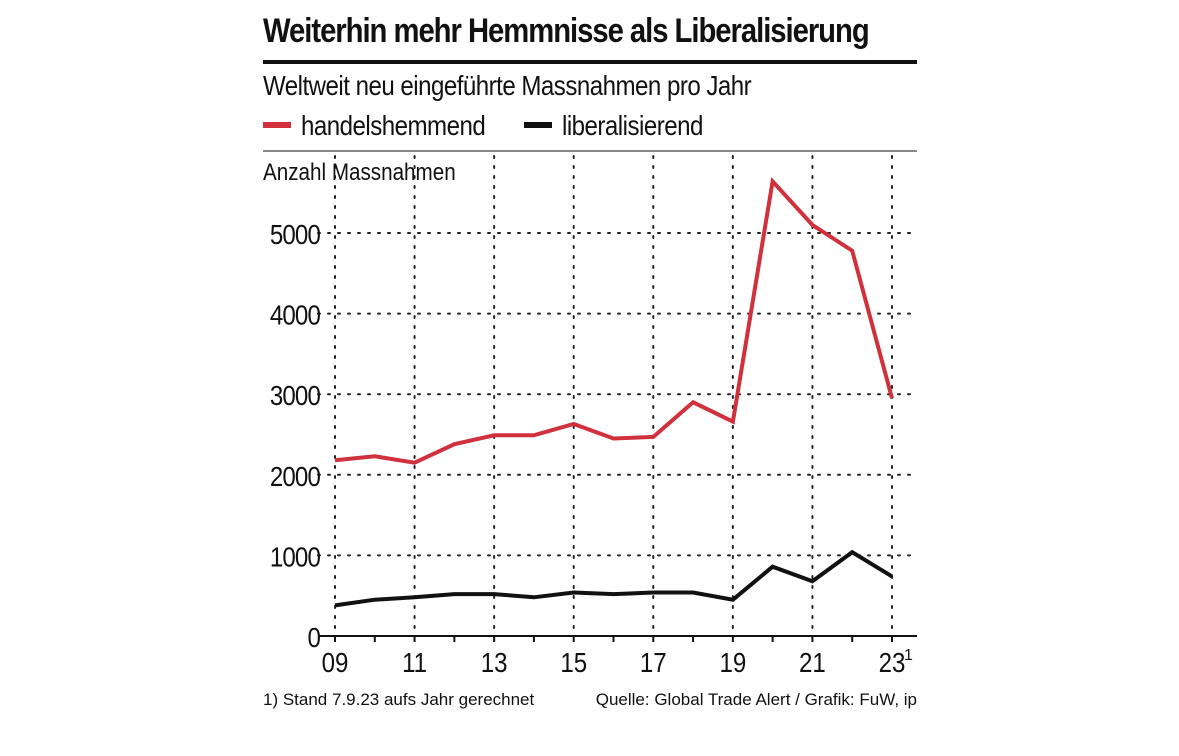 The image size is (1179, 756). I want to click on x-tick-label: 19, so click(732, 662).